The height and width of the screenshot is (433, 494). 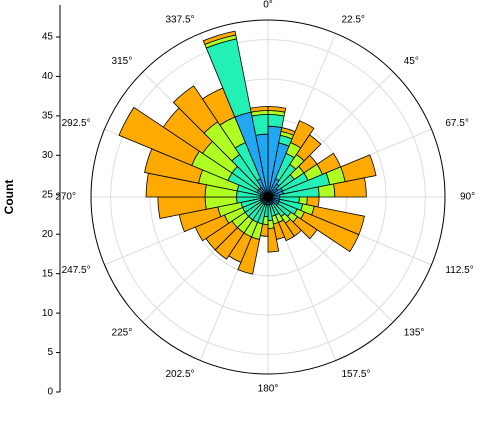 I want to click on y-tick-label: 20, so click(x=48, y=234).